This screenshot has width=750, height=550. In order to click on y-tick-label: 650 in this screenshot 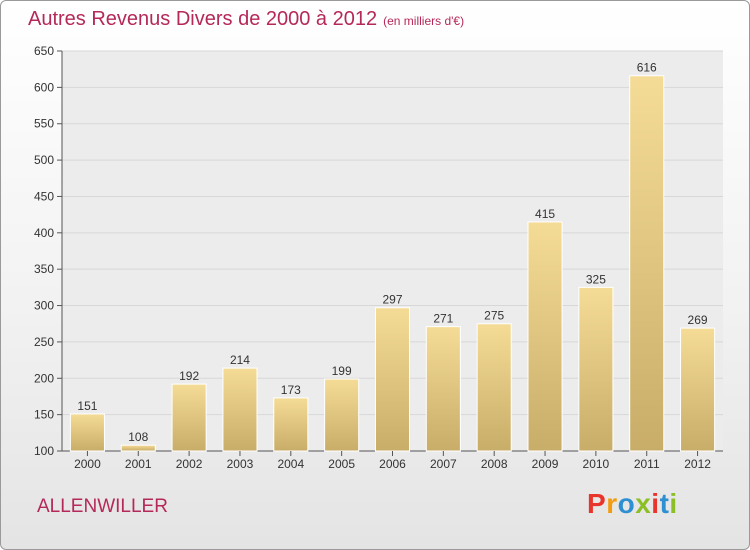, I will do `click(44, 51)`.